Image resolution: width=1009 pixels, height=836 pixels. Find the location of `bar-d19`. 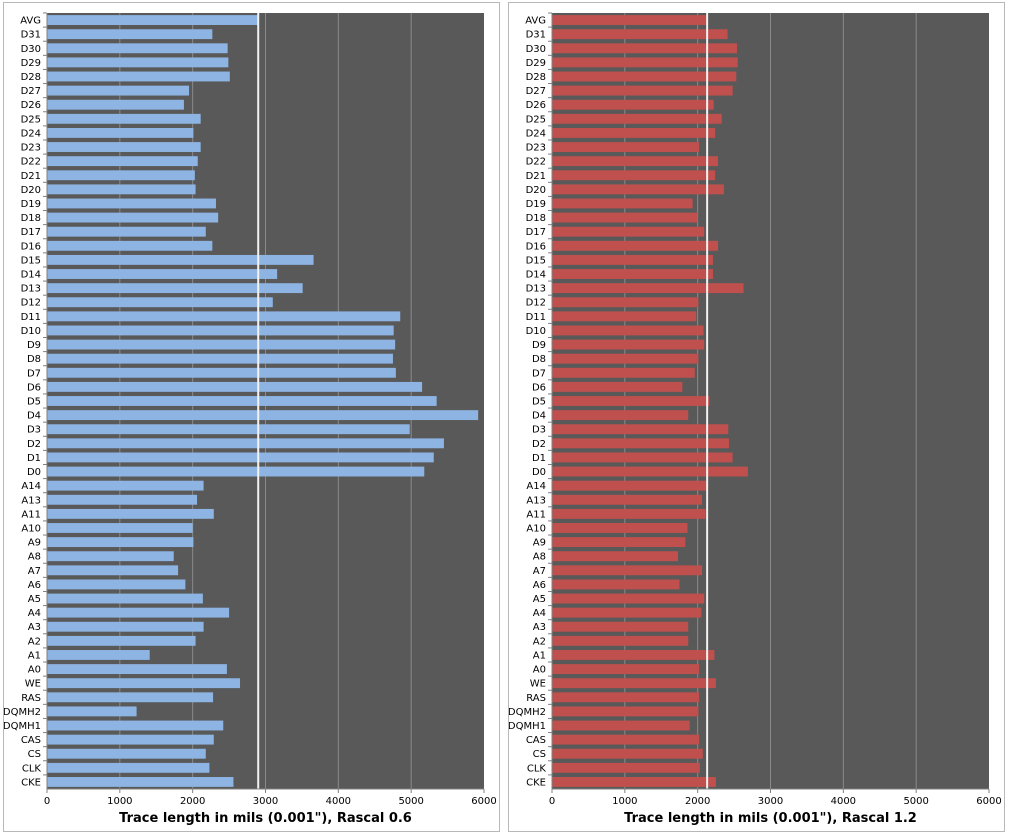

bar-d19 is located at coordinates (622, 203).